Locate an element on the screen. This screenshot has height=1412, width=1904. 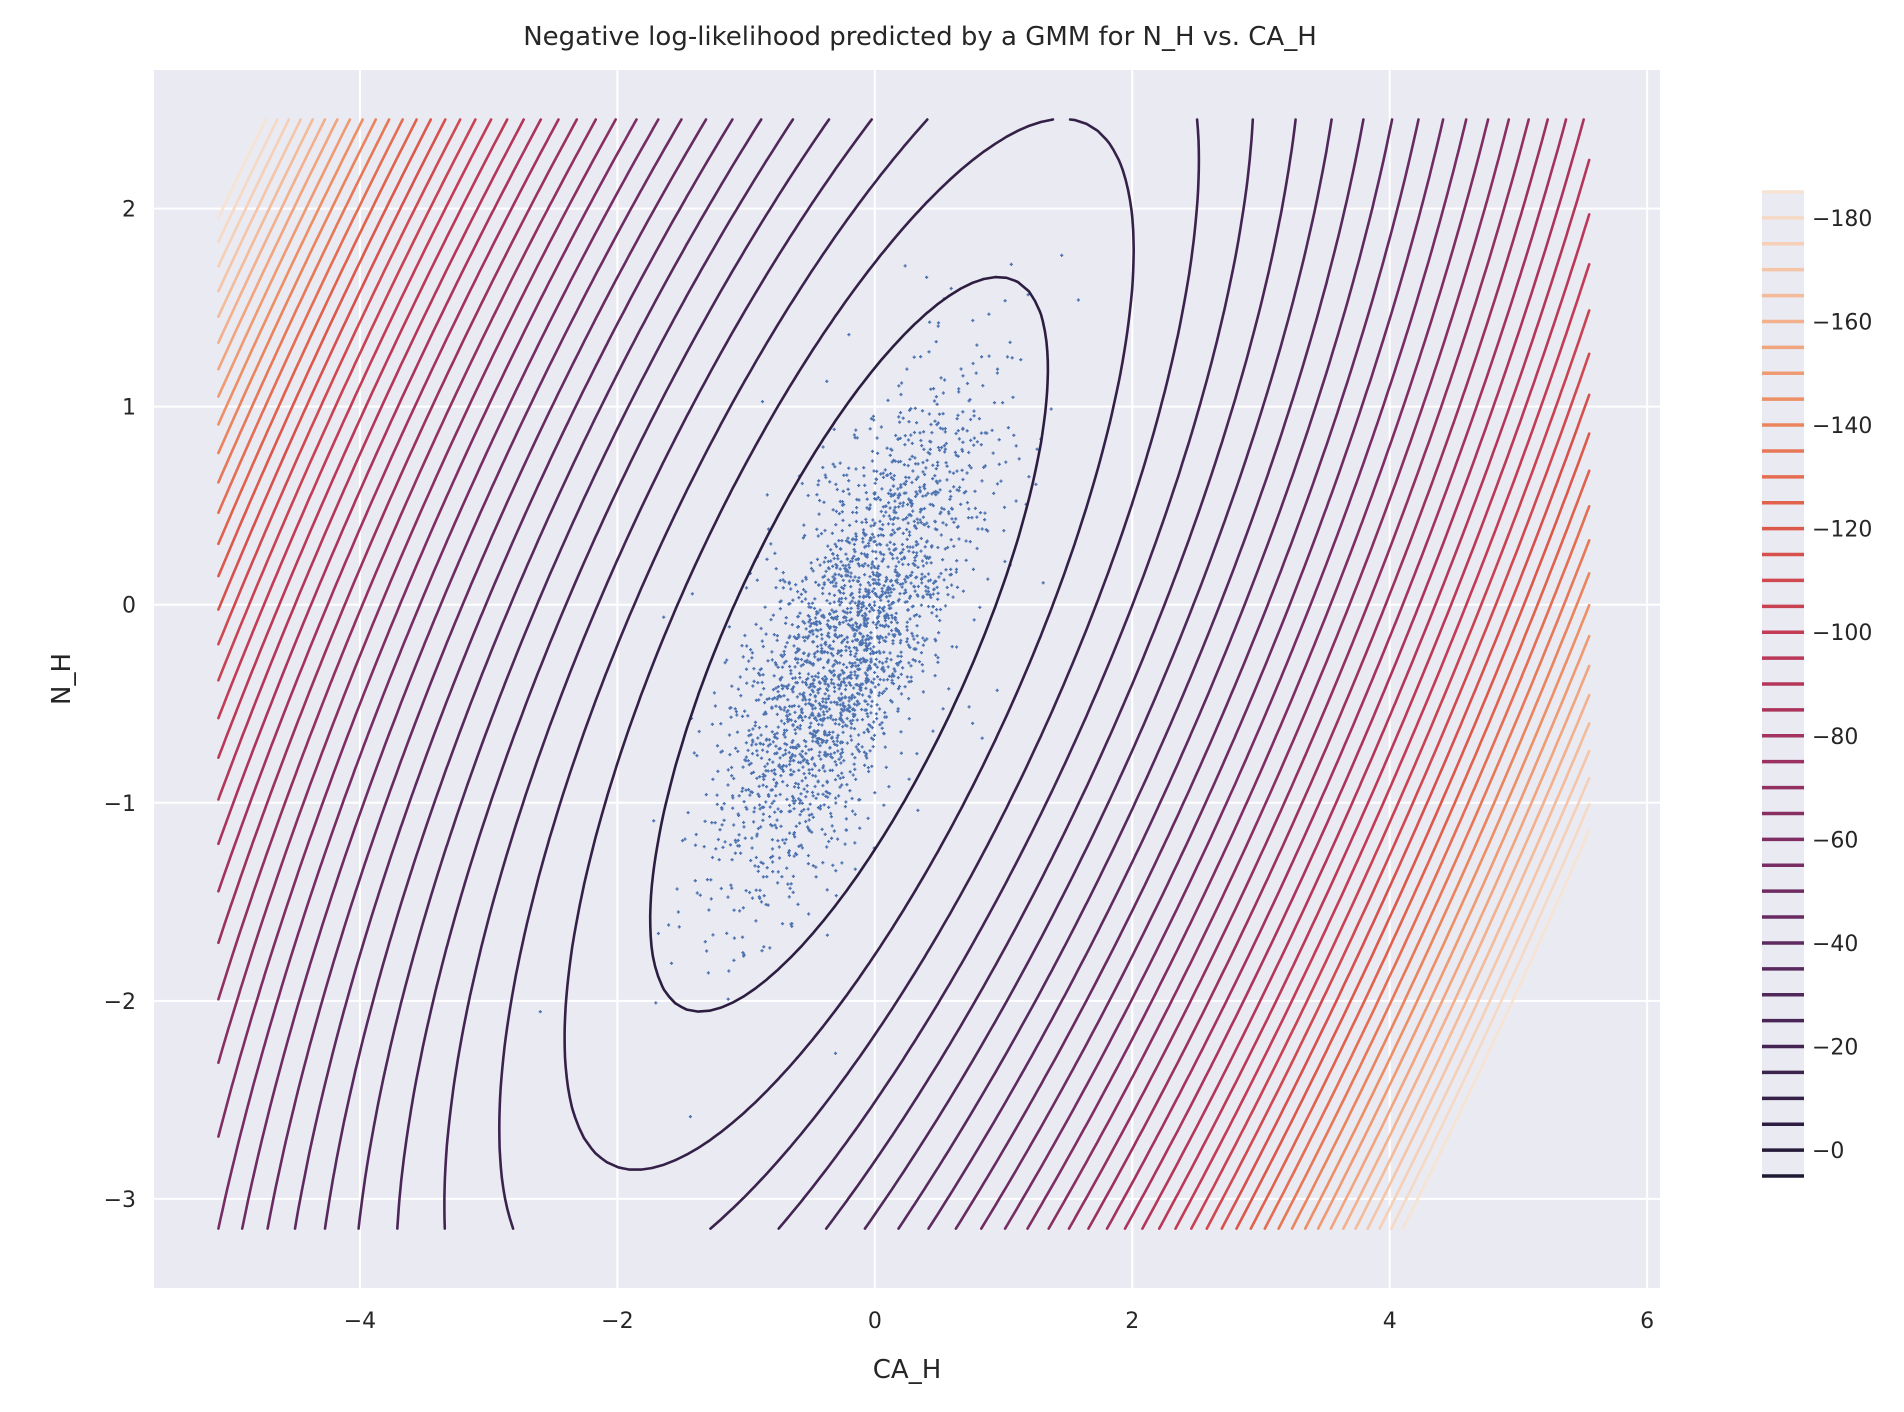
y-tick-label: 1 is located at coordinates (129, 408).